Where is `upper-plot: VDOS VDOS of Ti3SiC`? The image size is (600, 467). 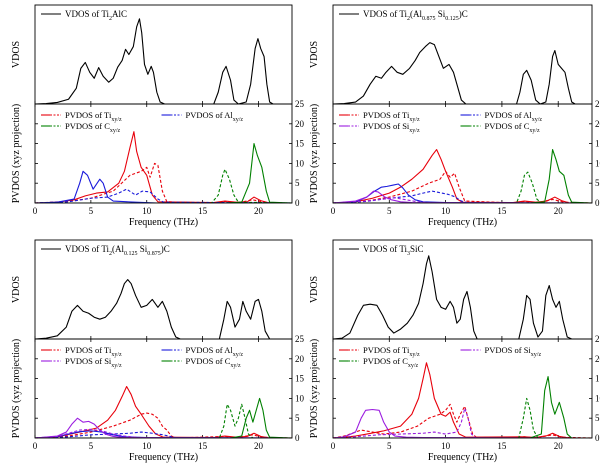 upper-plot: VDOS VDOS of Ti3SiC is located at coordinates (451, 289).